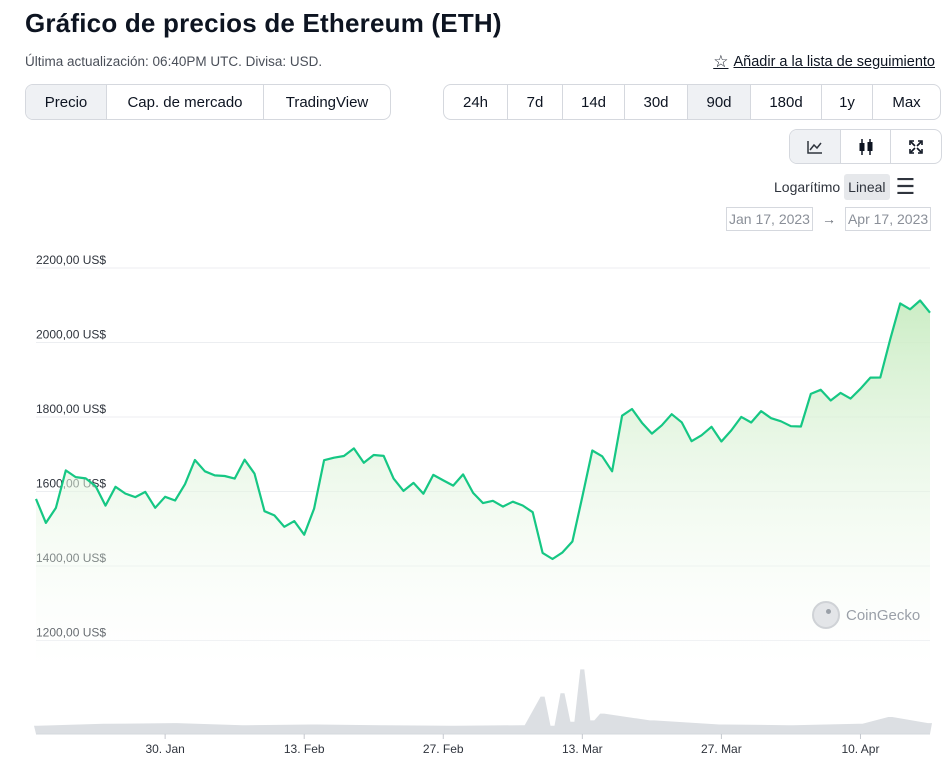  Describe the element at coordinates (834, 61) in the screenshot. I see `watchlist-label: Añadir a la lista de seguimiento` at that location.